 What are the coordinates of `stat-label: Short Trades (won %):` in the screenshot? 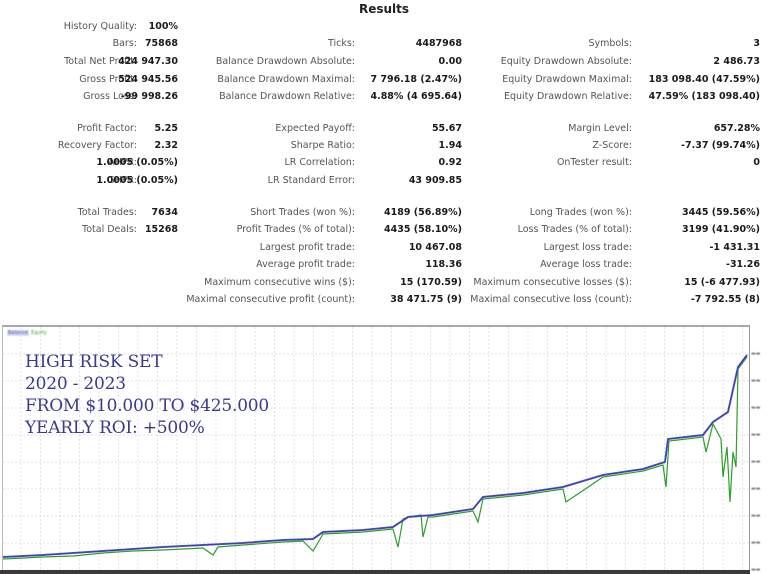 It's located at (302, 212).